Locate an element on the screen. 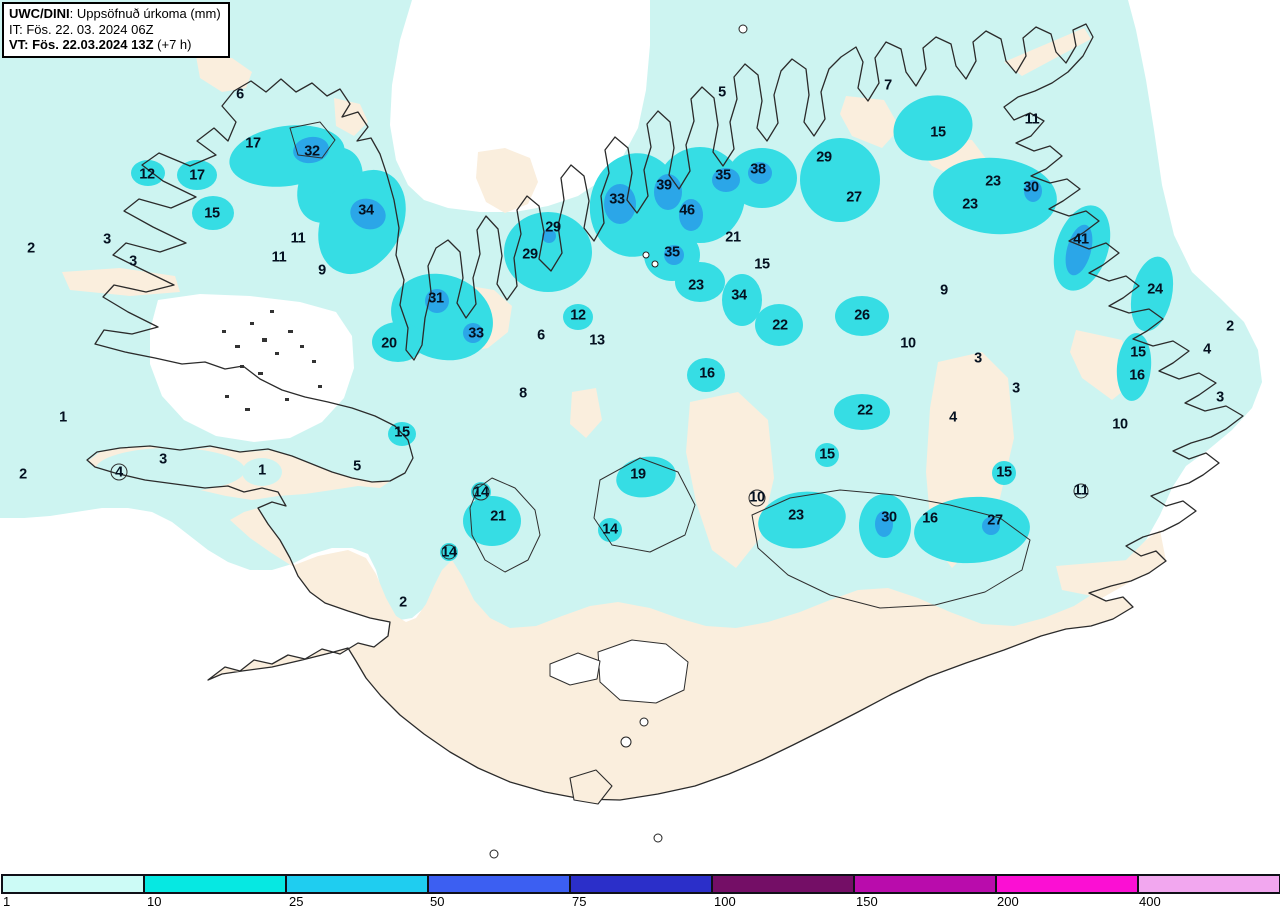  precip-patches-over-land is located at coordinates (188, 470).